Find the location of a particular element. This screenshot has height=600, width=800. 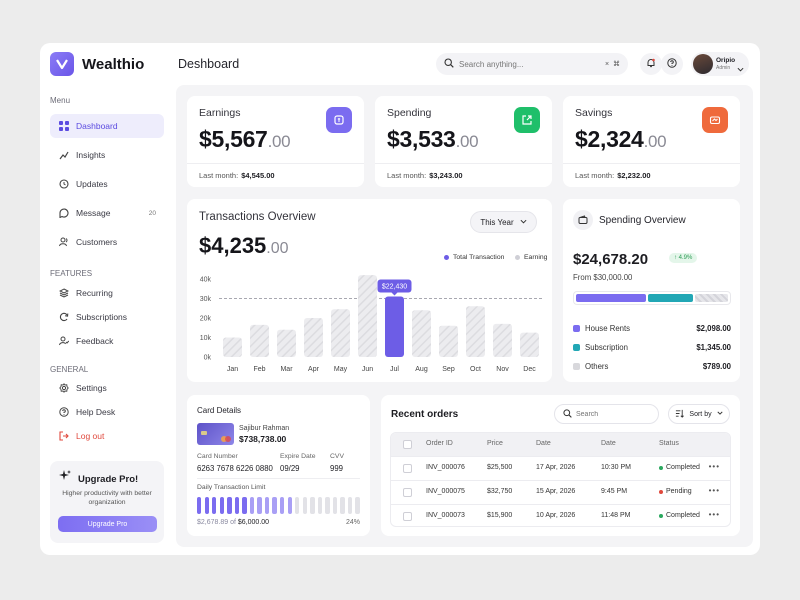

x-tick-label: Feb is located at coordinates (259, 369).